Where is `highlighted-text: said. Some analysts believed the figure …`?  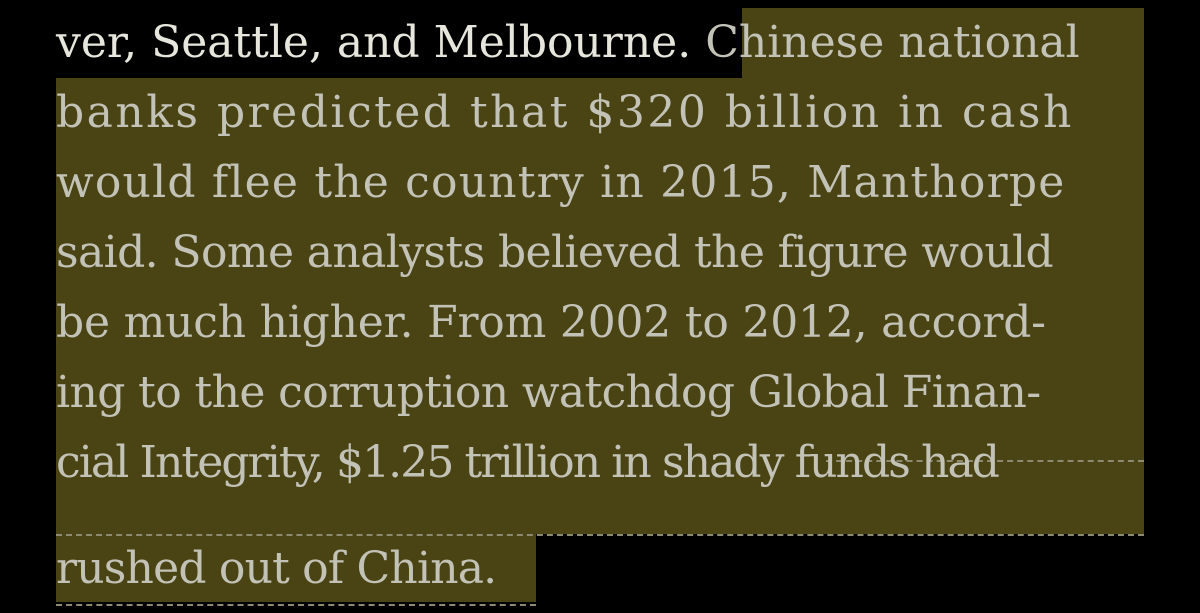 highlighted-text: said. Some analysts believed the figure … is located at coordinates (555, 252).